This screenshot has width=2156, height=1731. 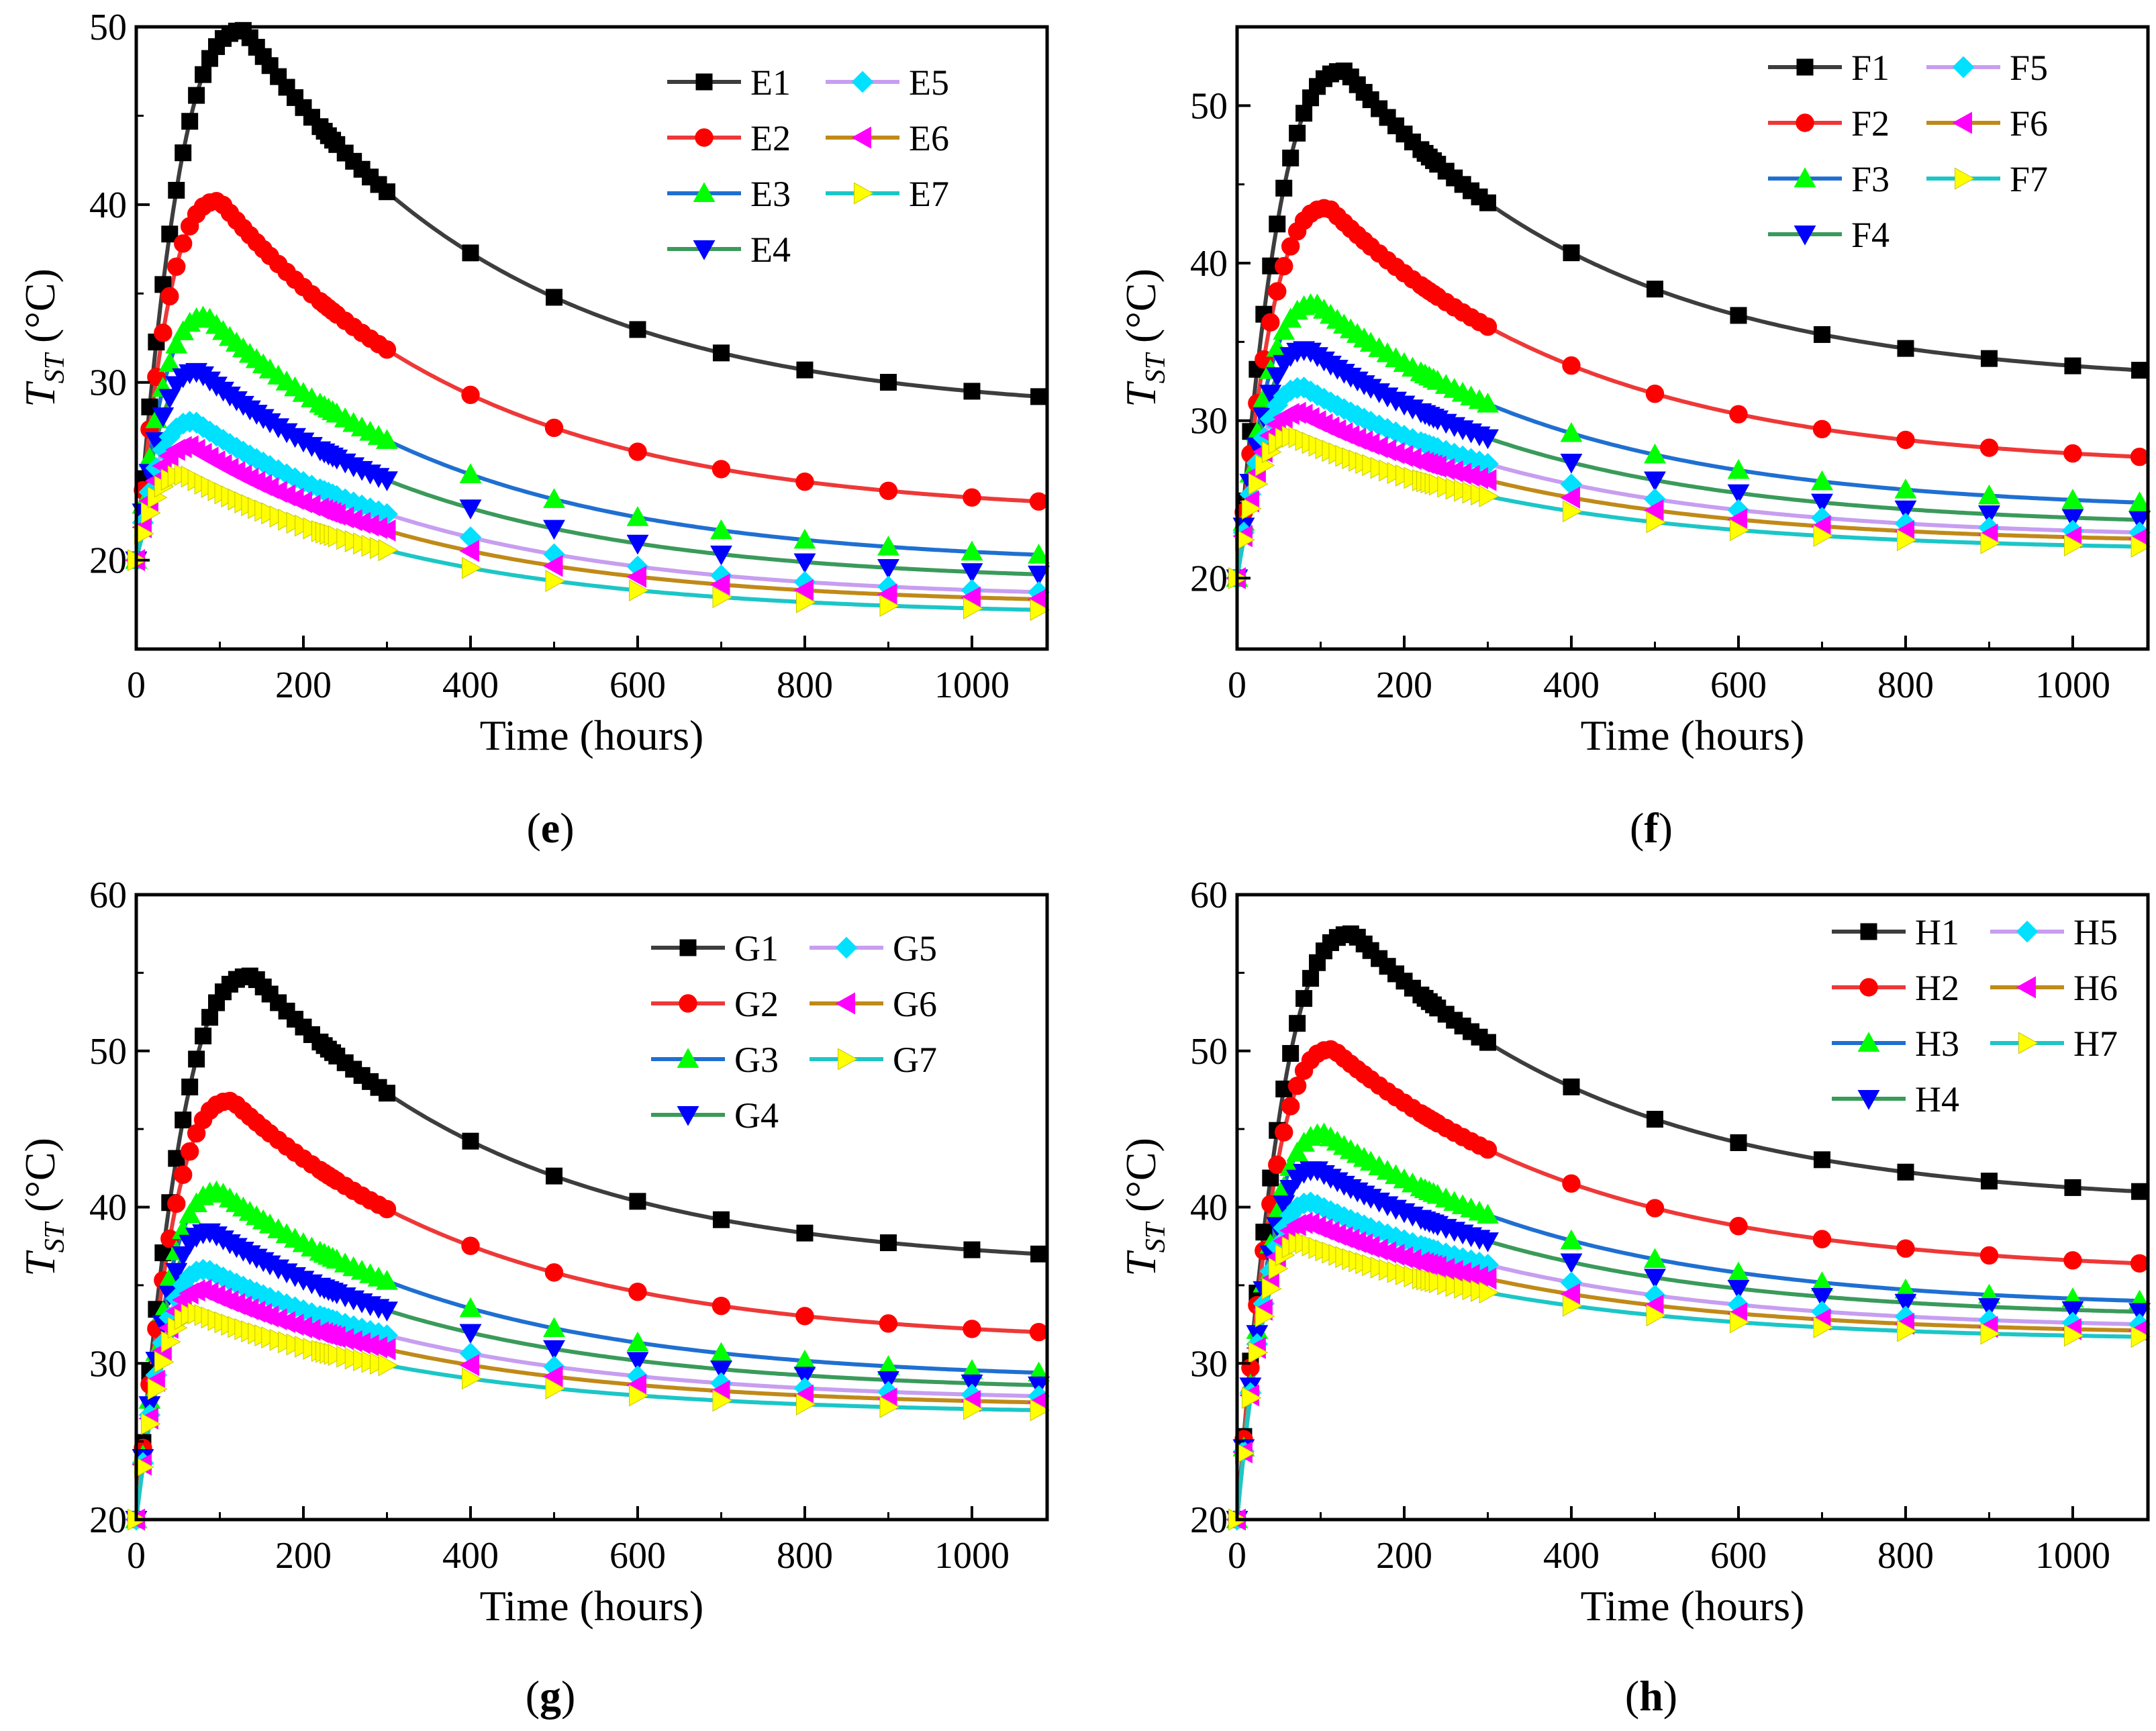 What do you see at coordinates (120, 294) in the screenshot?
I see `y-axis: 20 30 40 50` at bounding box center [120, 294].